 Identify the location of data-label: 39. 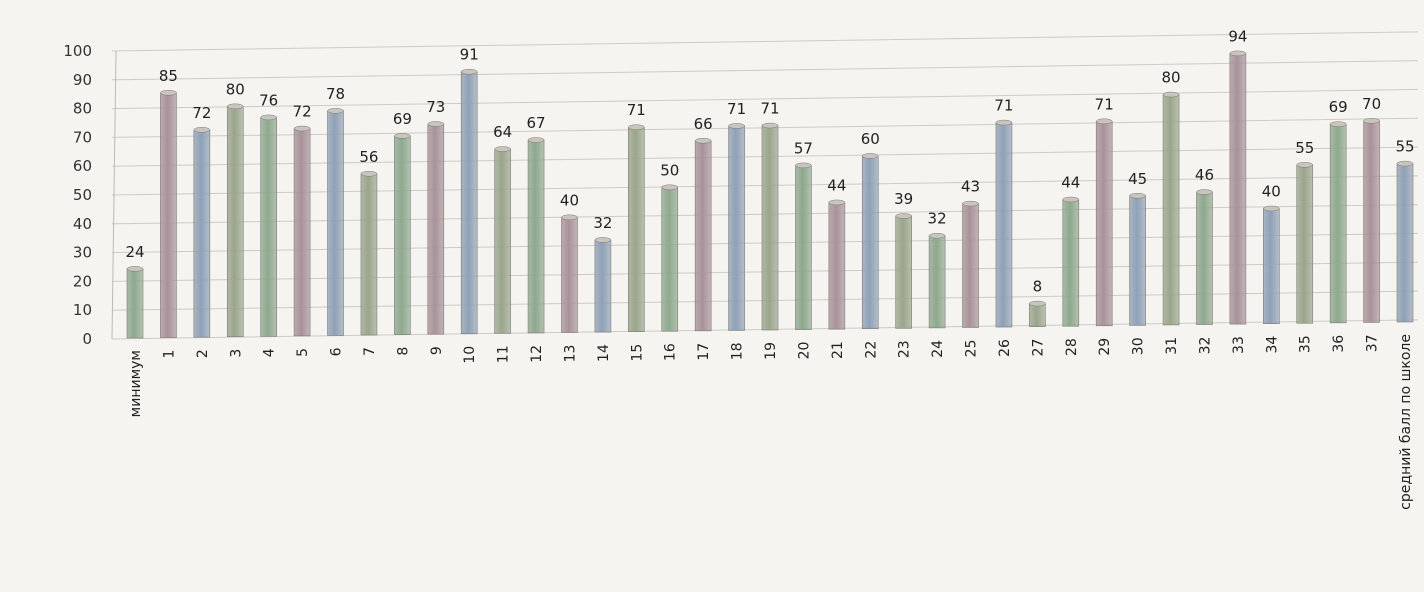
(903, 199).